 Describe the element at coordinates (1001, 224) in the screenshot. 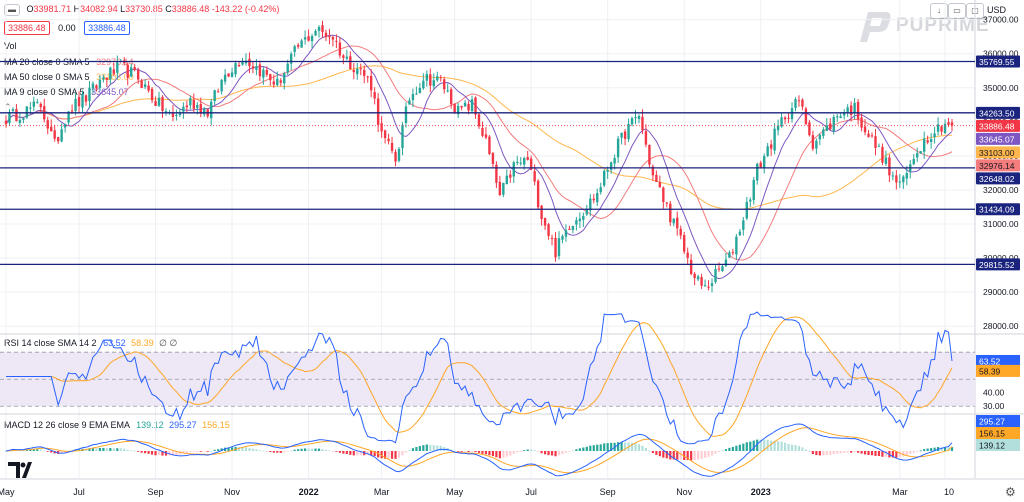

I see `y-tick-label: 31000.00` at that location.